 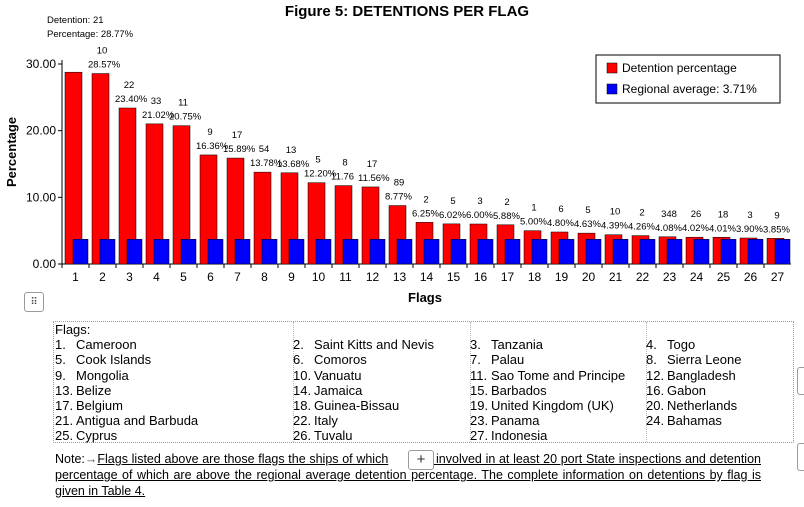 What do you see at coordinates (372, 164) in the screenshot?
I see `detention-count-label: 17` at bounding box center [372, 164].